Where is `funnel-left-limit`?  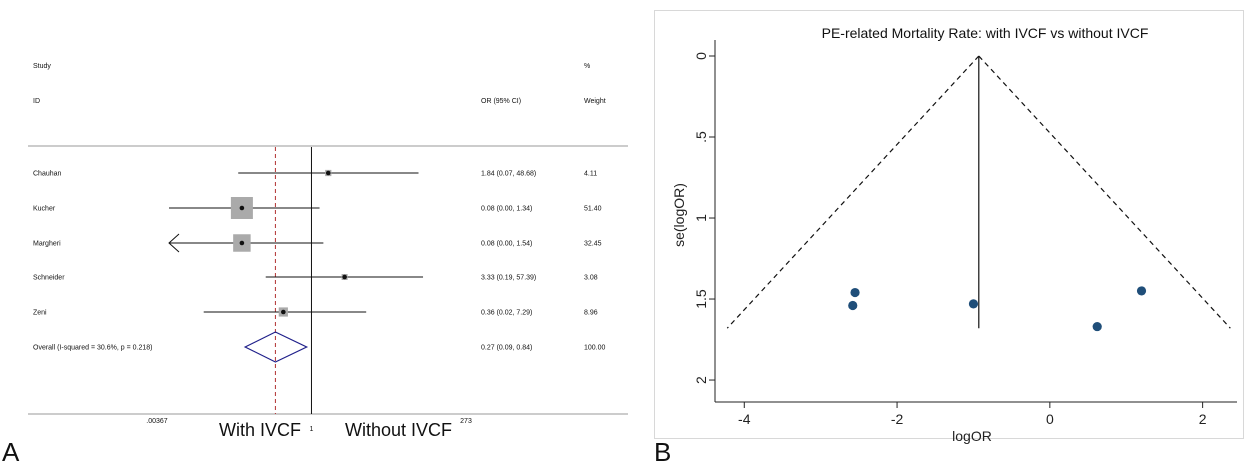 funnel-left-limit is located at coordinates (853, 192).